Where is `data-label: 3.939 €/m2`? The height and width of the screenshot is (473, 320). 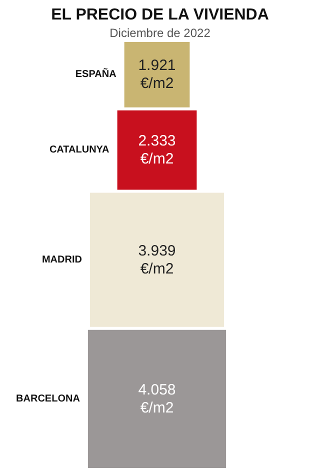
data-label: 3.939 €/m2 is located at coordinates (157, 260).